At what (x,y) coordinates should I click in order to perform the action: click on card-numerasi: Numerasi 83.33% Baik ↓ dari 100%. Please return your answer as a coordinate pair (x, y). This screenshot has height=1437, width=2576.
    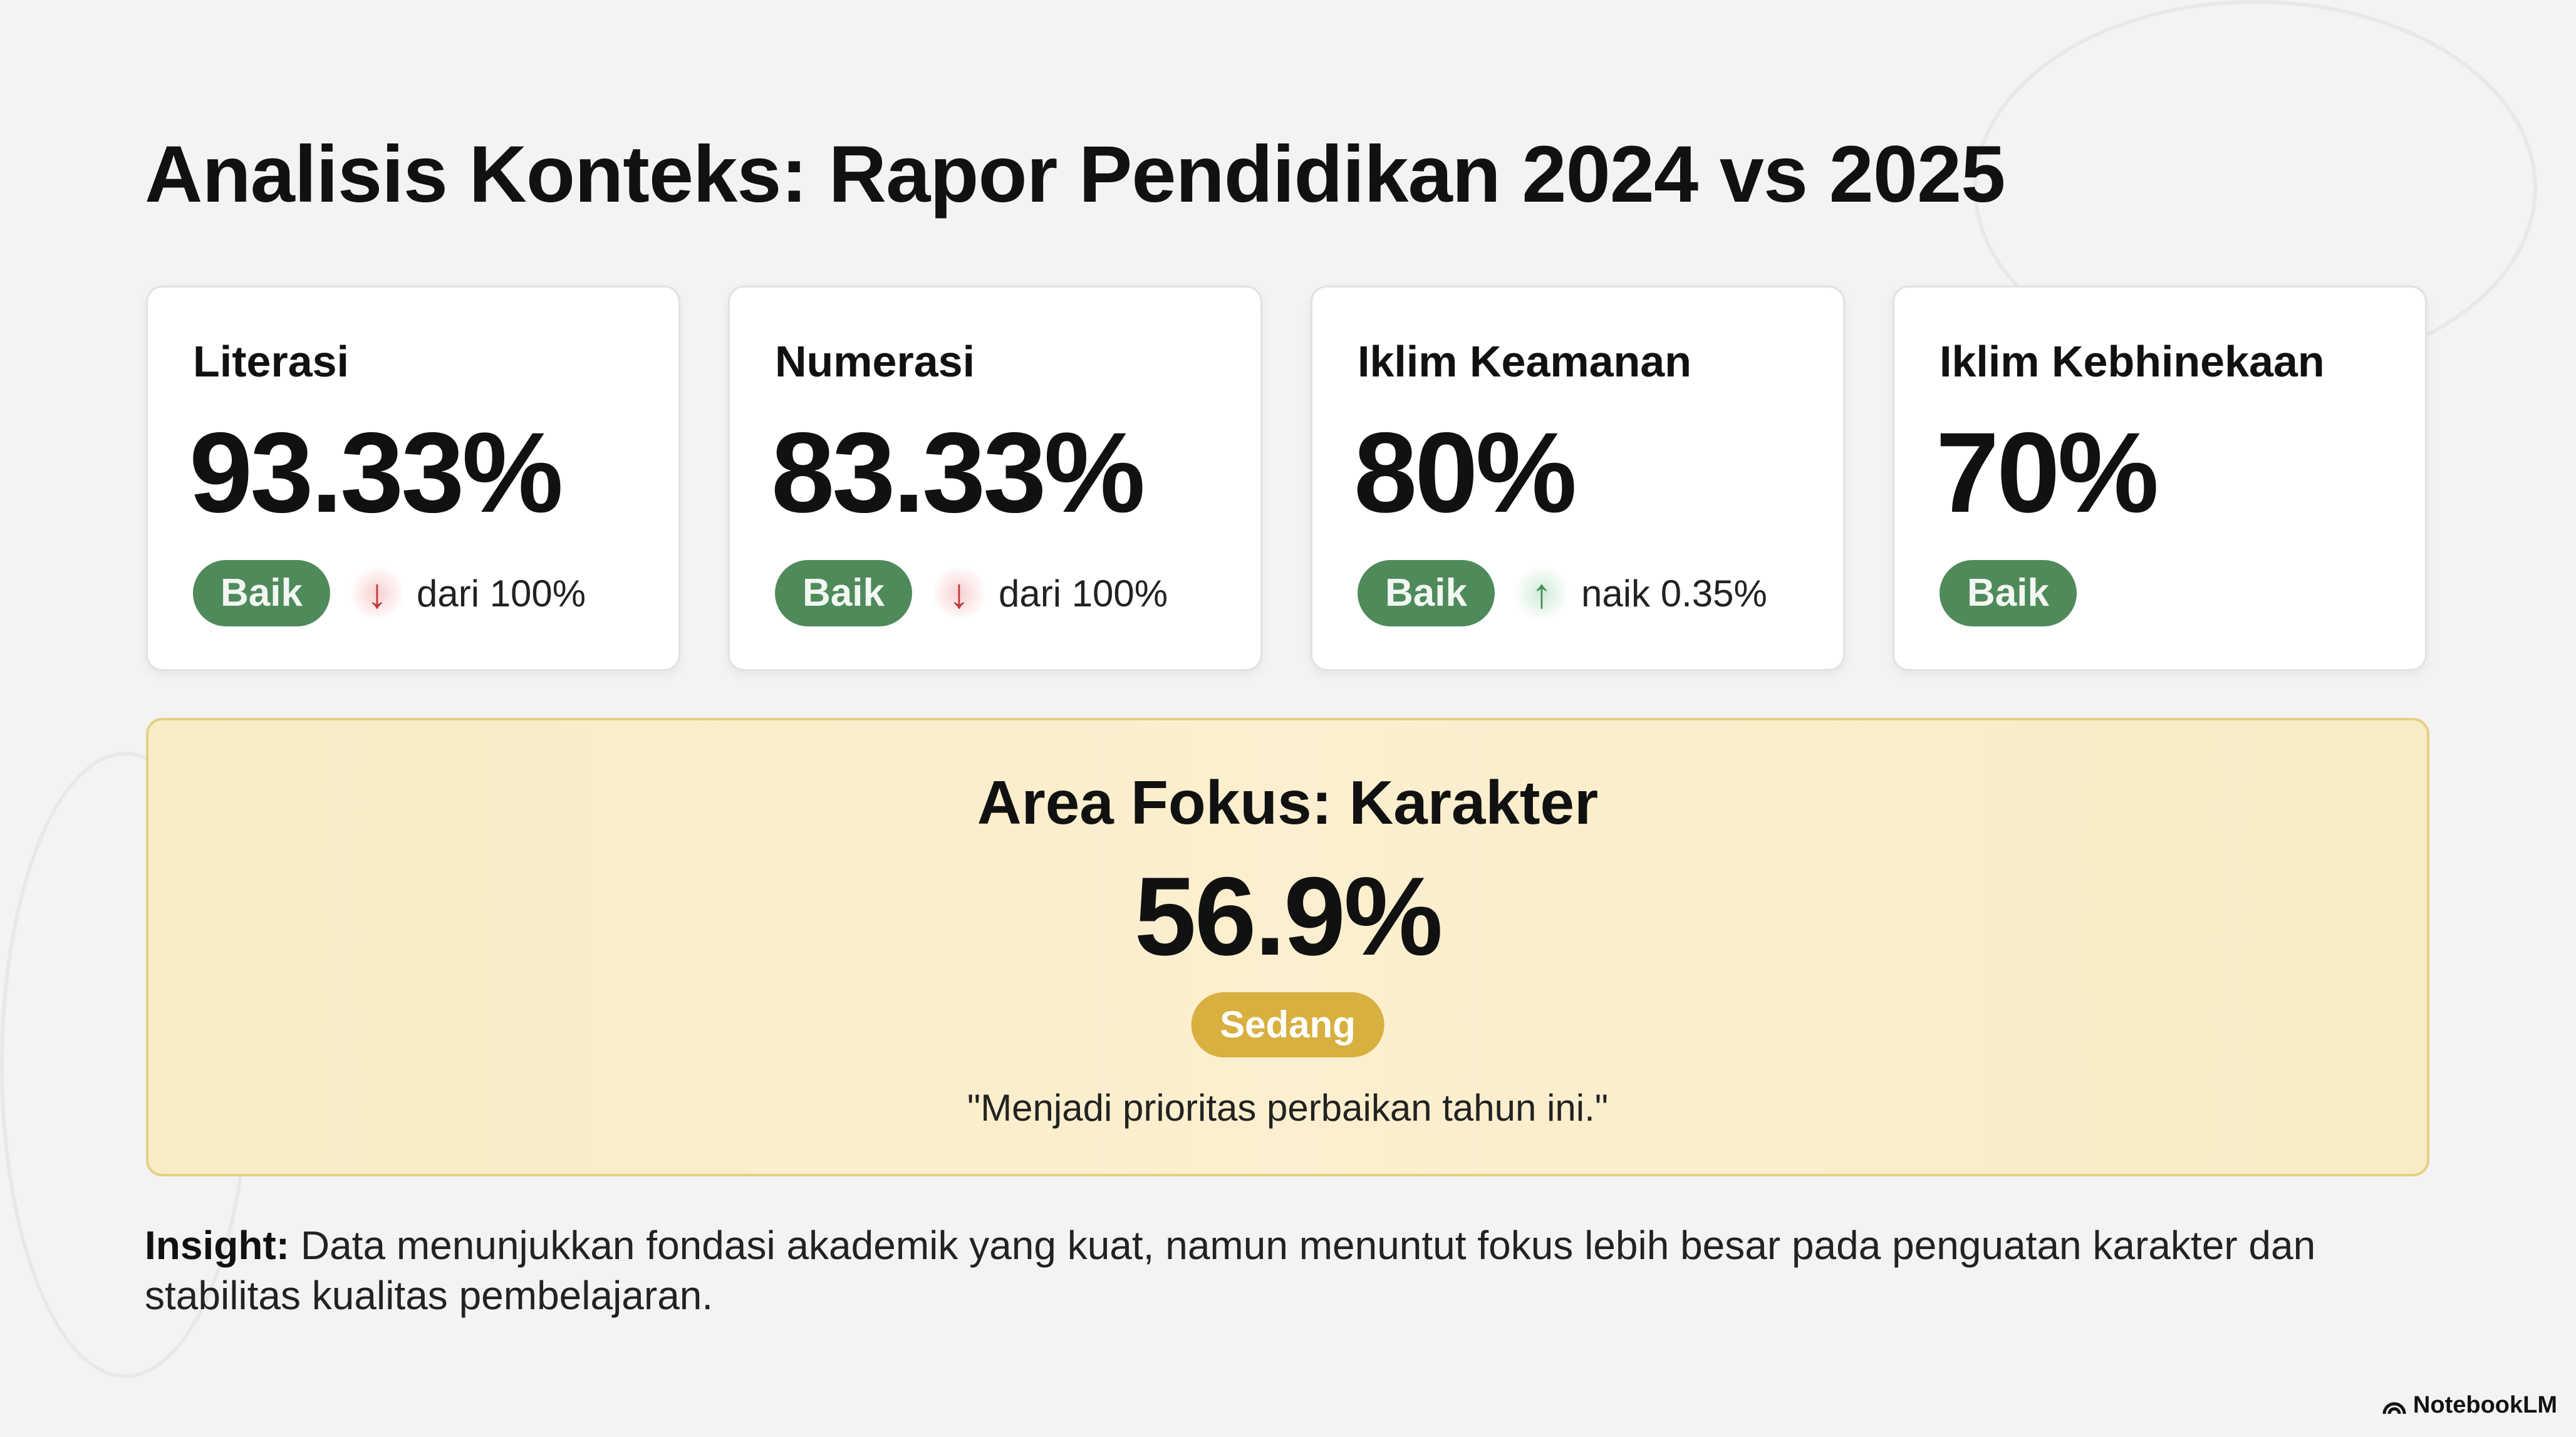
    Looking at the image, I should click on (995, 478).